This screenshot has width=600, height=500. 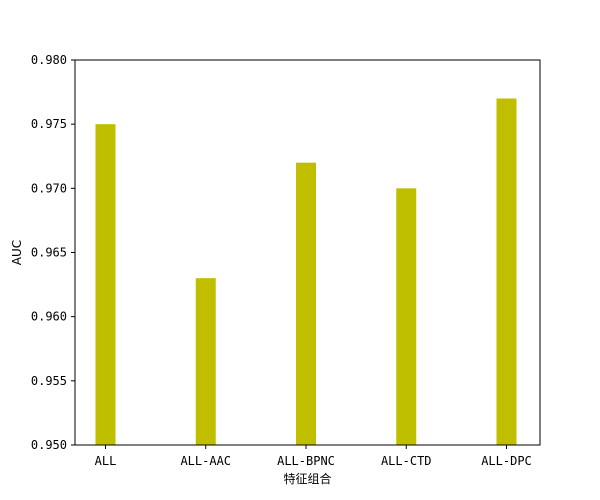 I want to click on y-tick-label: 0.975, so click(x=49, y=124).